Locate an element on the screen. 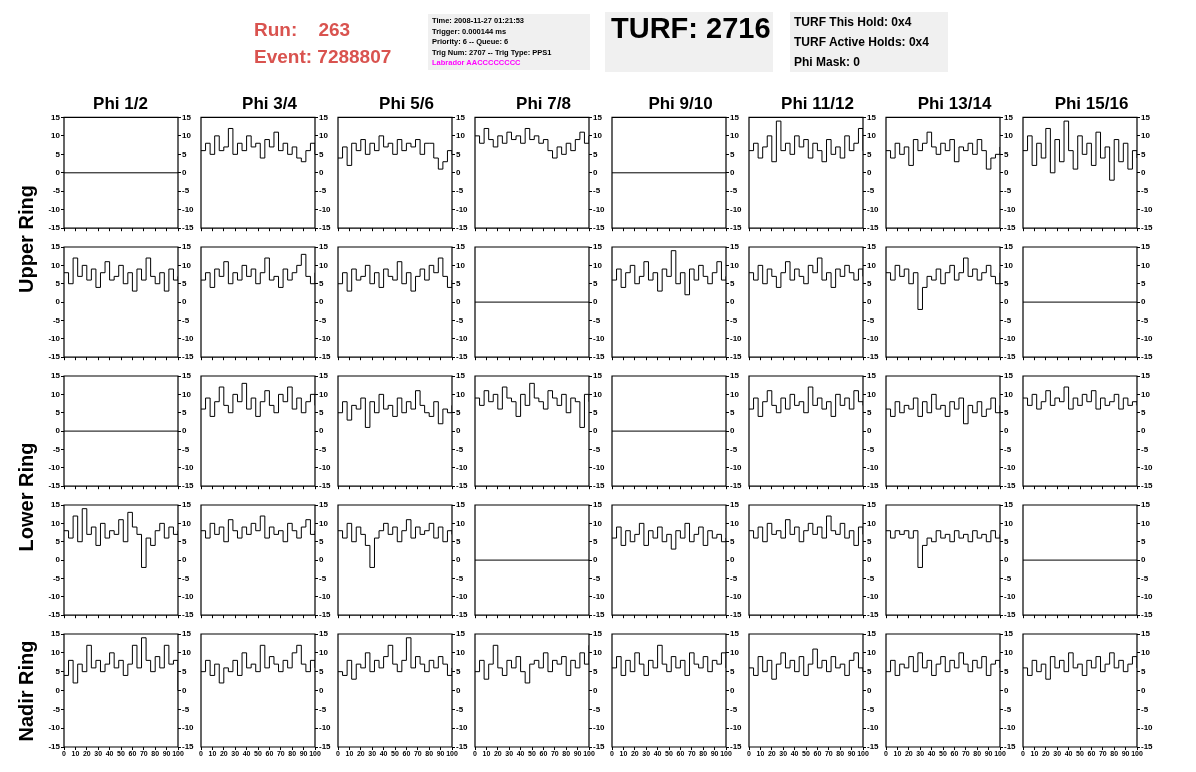 Image resolution: width=1196 pixels, height=772 pixels. chart-title: Phi 7/8 is located at coordinates (543, 103).